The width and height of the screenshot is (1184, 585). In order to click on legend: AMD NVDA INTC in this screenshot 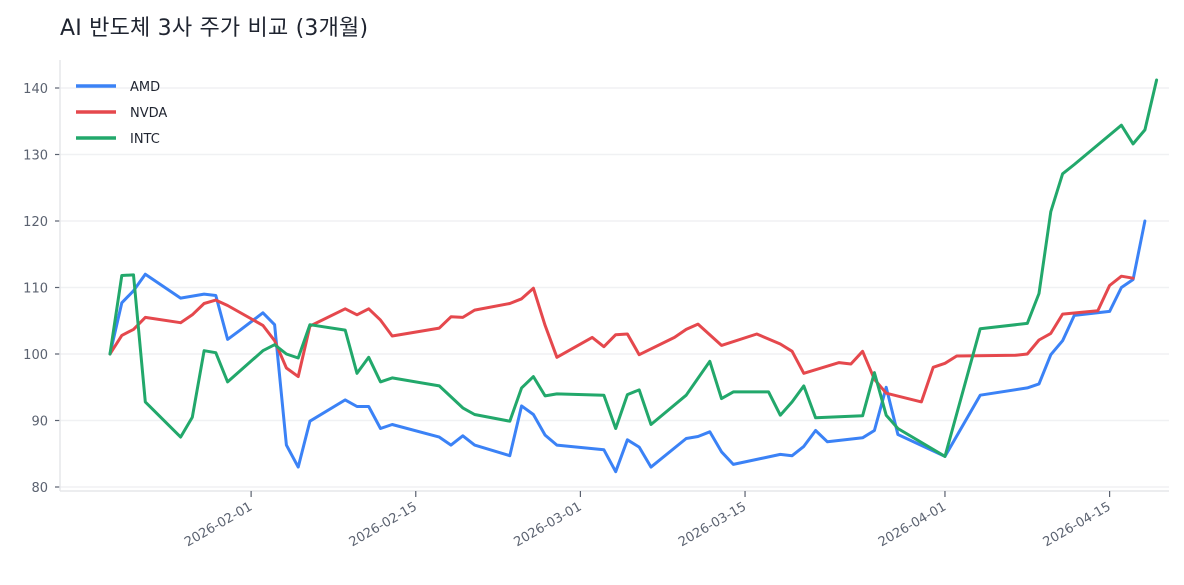, I will do `click(121, 113)`.